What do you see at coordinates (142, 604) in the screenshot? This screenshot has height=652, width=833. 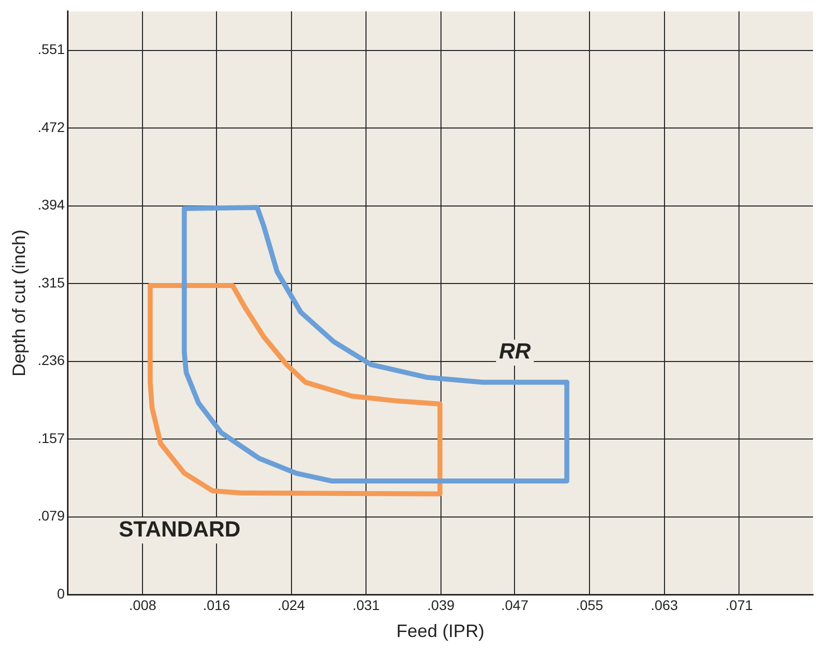 I see `x-tick-label: .008` at bounding box center [142, 604].